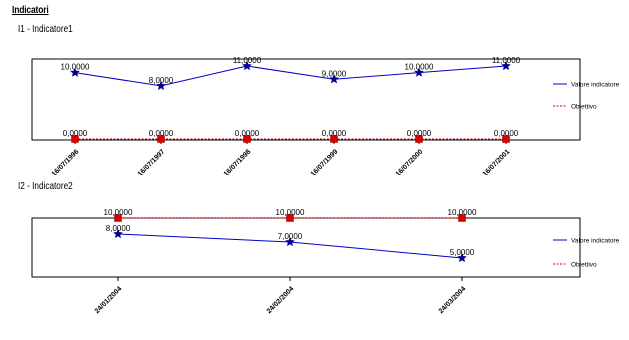 This screenshot has height=340, width=629. Describe the element at coordinates (109, 300) in the screenshot. I see `x-tick-label: 24/01/2004` at that location.